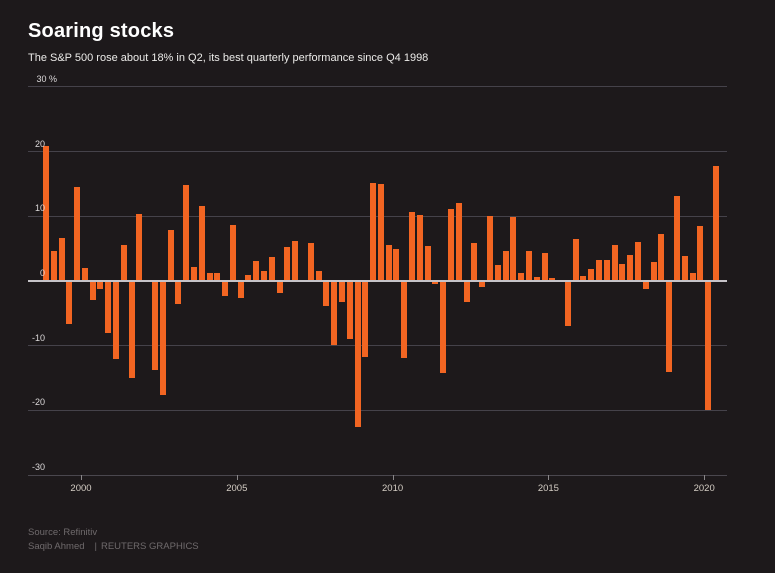  Describe the element at coordinates (334, 313) in the screenshot. I see `bar-2008-Q1` at that location.